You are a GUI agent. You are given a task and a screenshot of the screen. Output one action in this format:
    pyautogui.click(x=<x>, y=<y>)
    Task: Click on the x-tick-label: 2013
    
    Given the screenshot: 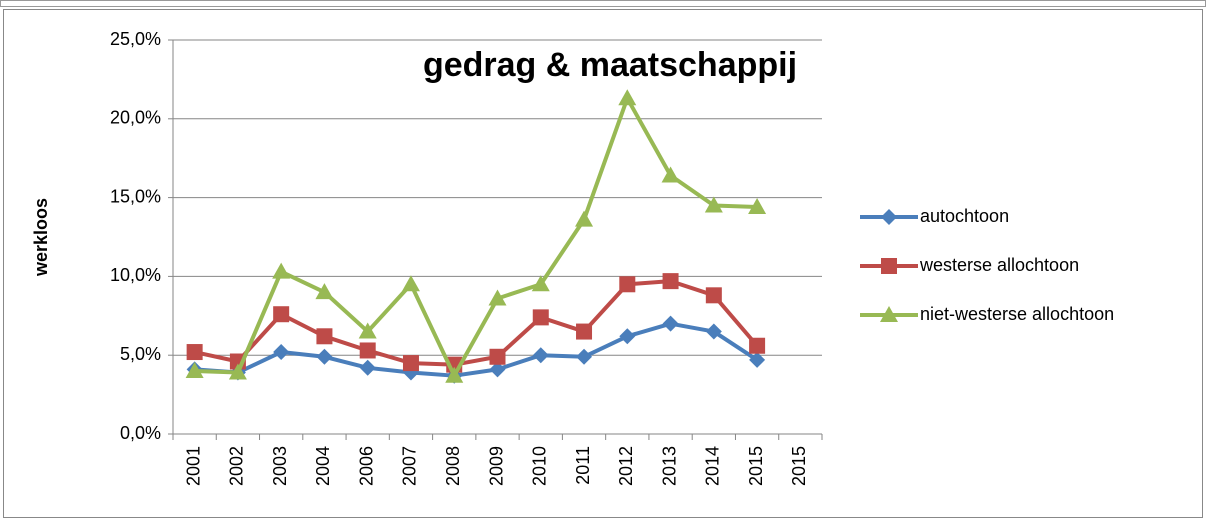 What is the action you would take?
    pyautogui.click(x=669, y=466)
    